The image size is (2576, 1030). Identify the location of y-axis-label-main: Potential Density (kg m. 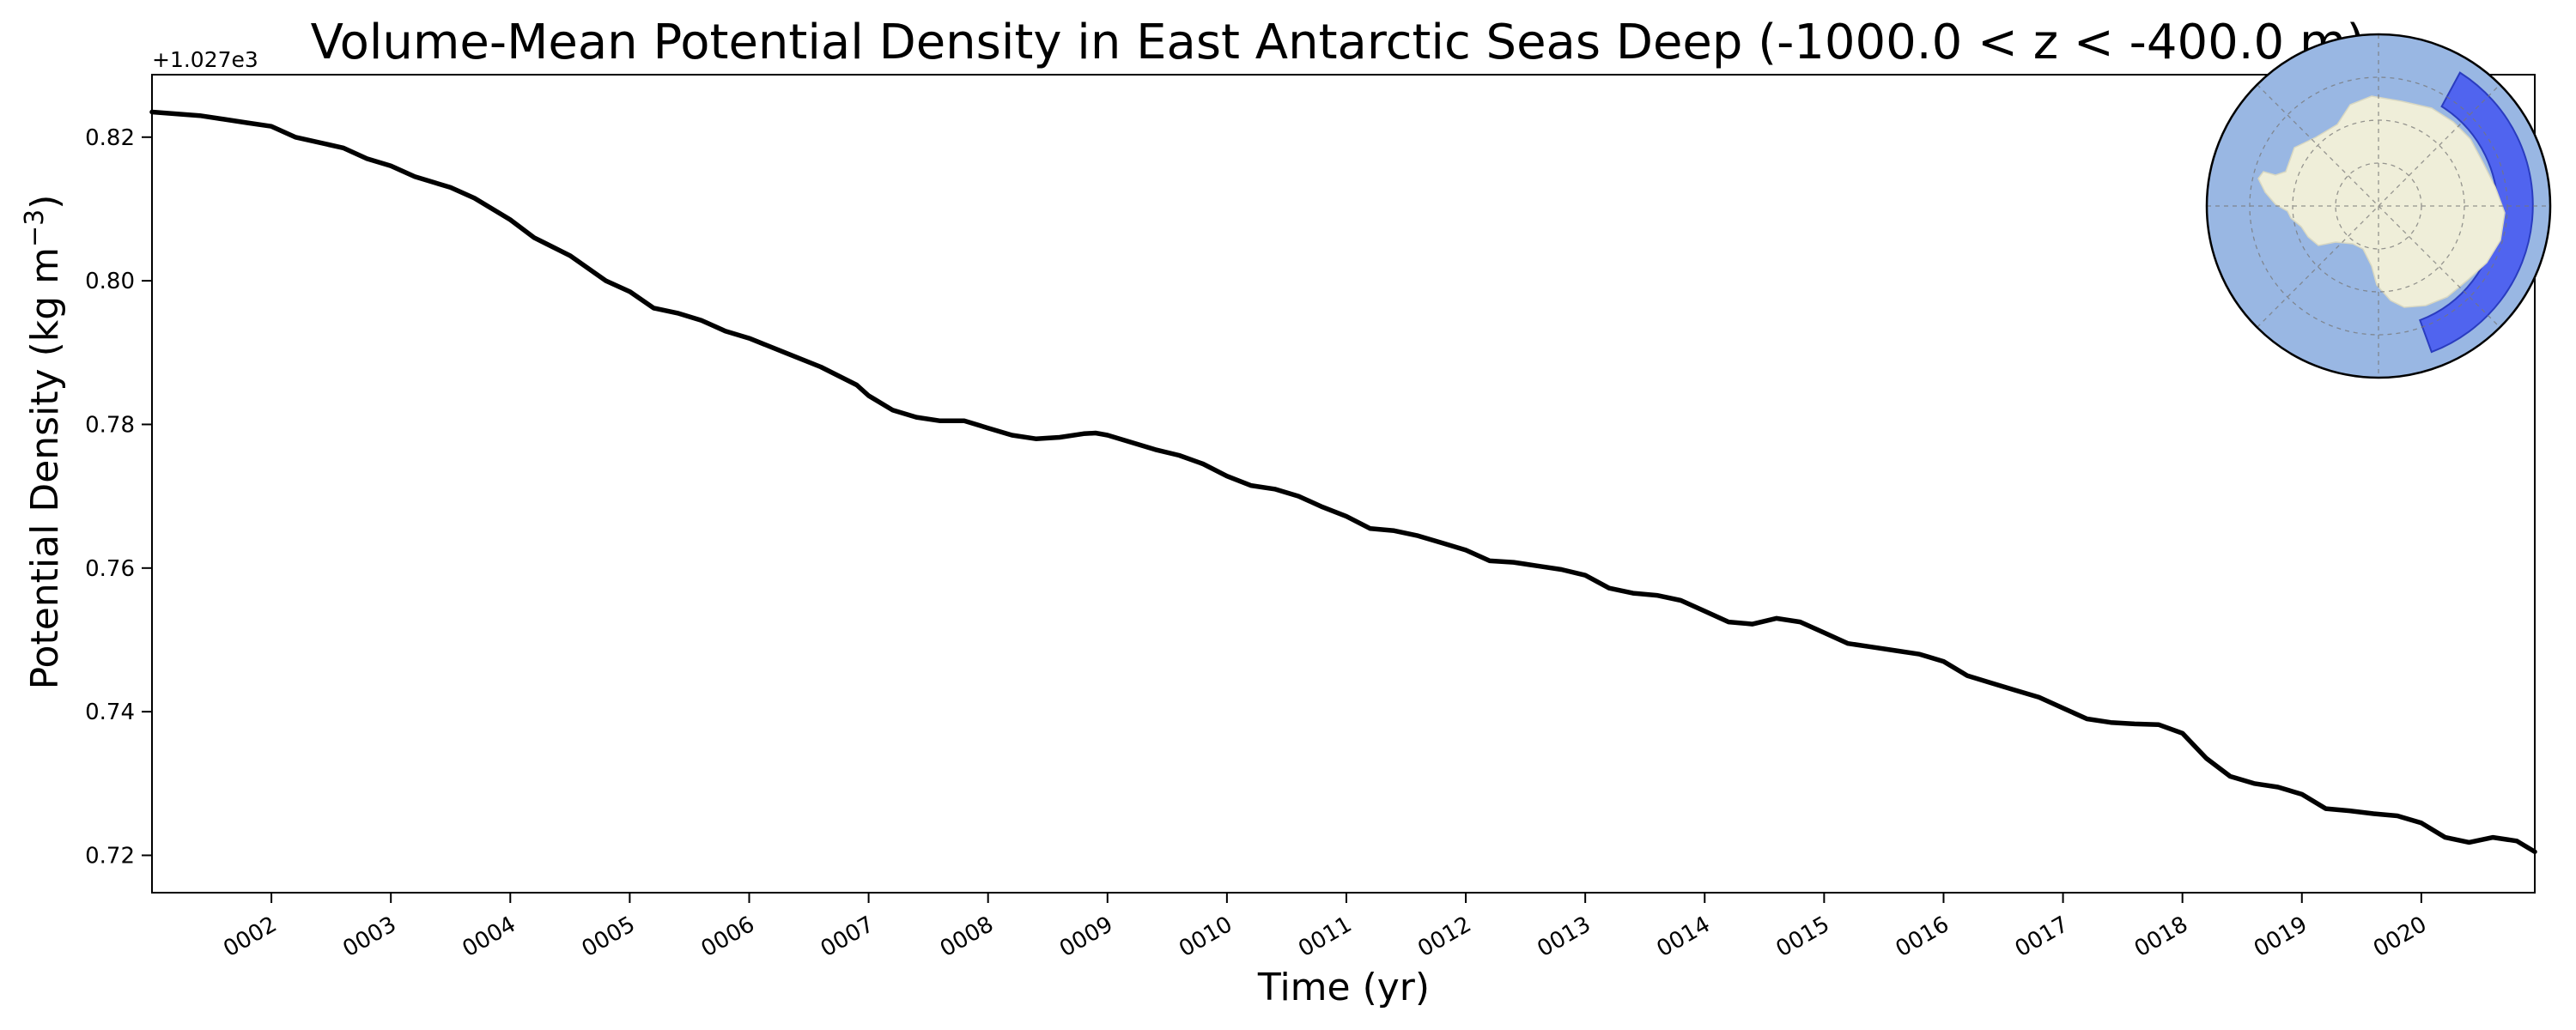
(45, 468).